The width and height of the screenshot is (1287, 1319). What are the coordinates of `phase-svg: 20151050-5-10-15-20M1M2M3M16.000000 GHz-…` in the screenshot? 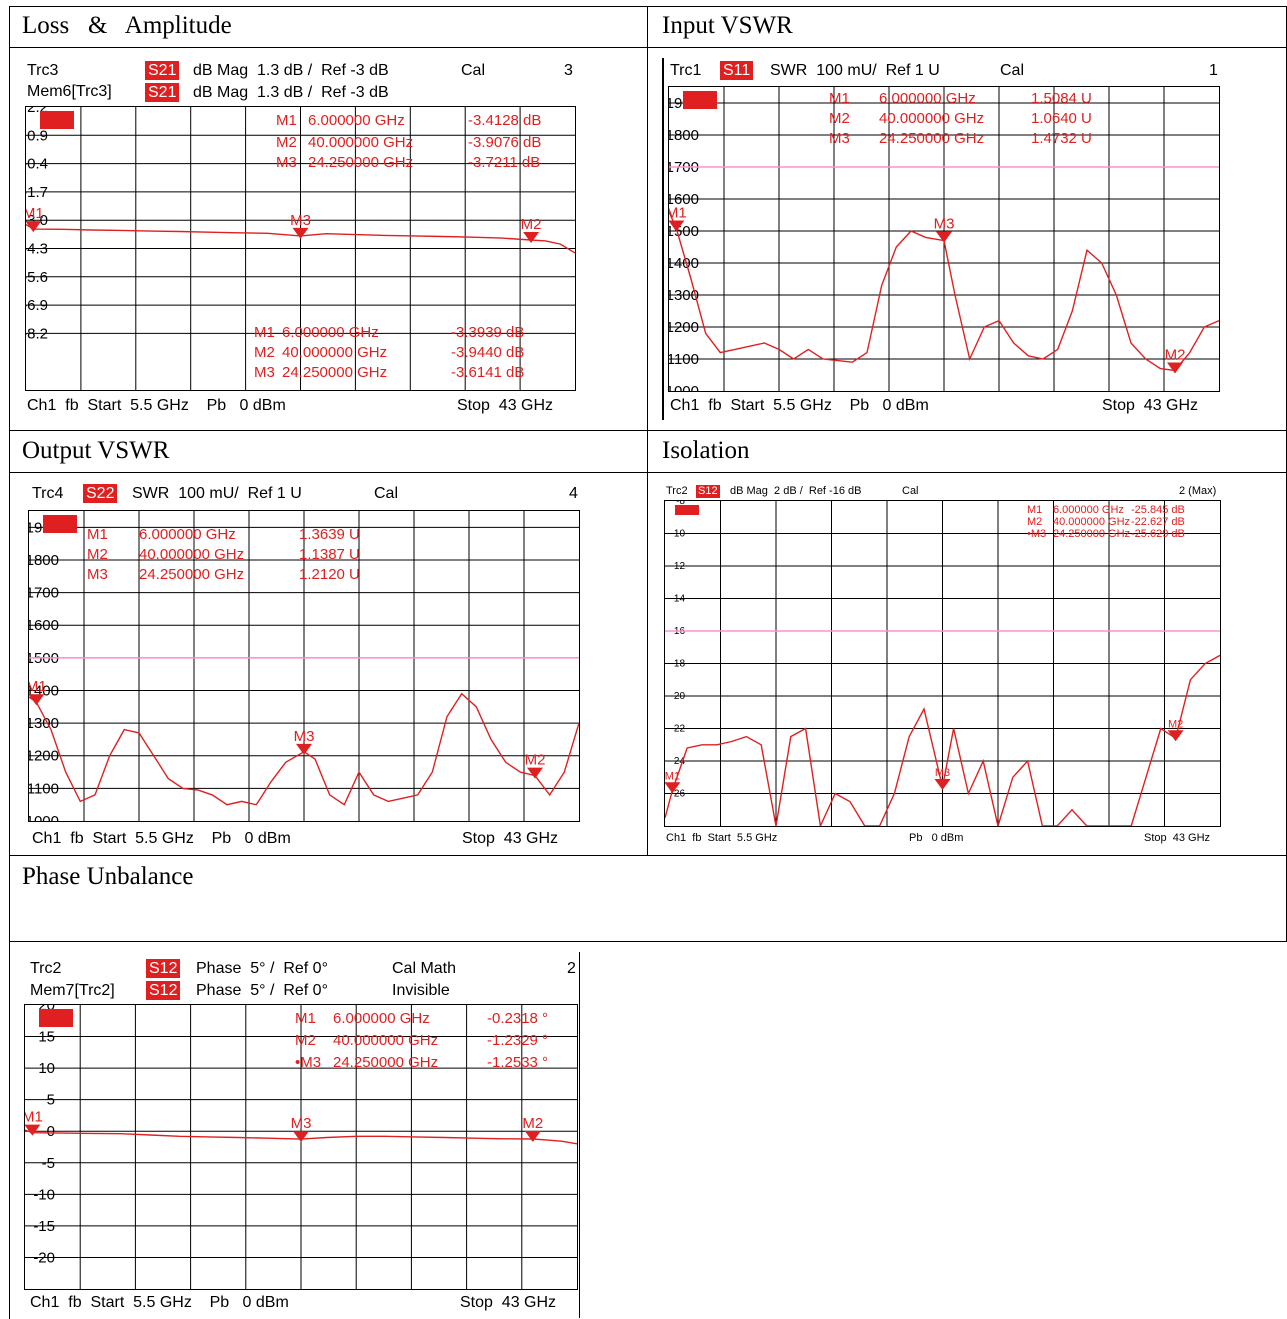 It's located at (301, 1147).